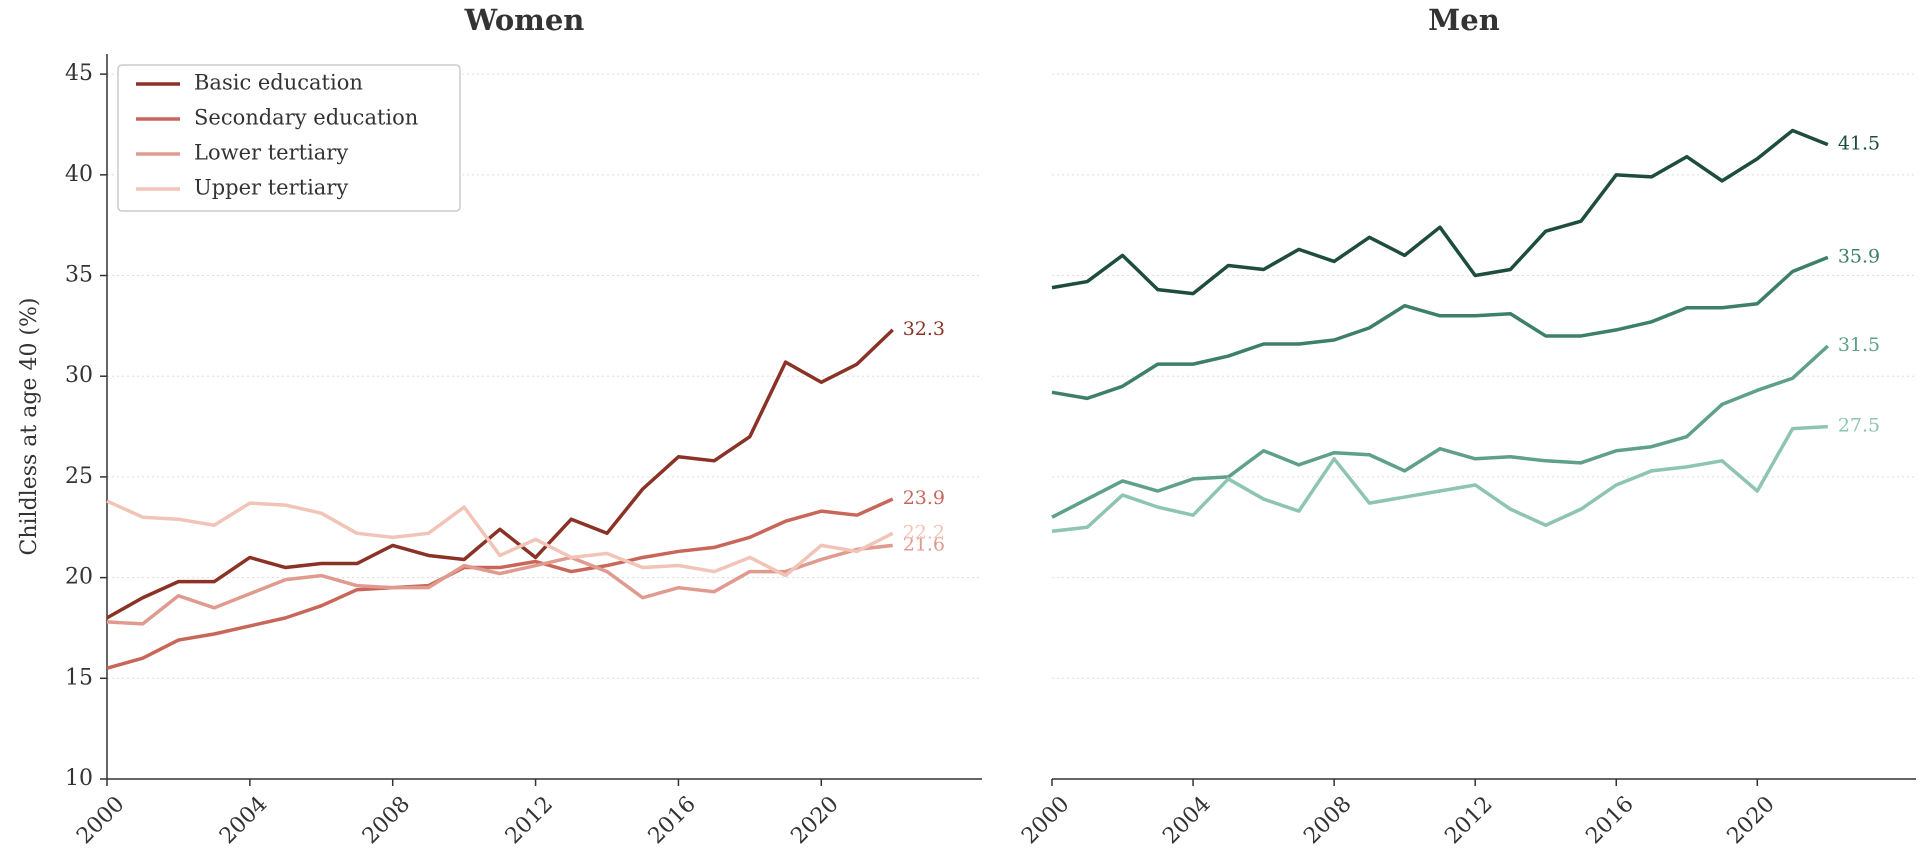  Describe the element at coordinates (924, 532) in the screenshot. I see `end-label: 22.2` at that location.